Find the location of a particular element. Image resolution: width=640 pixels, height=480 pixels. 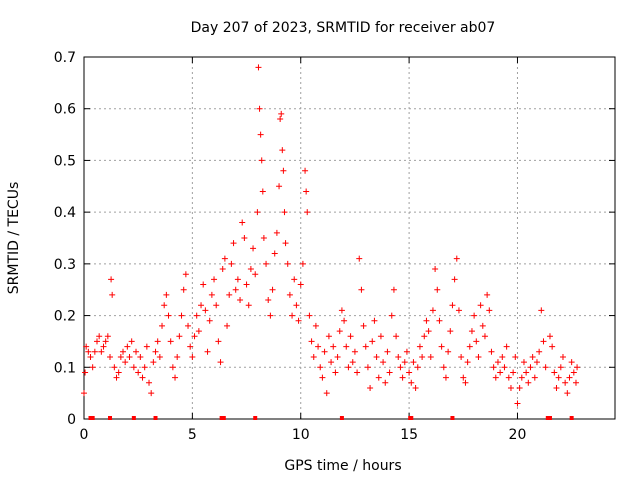

y-tick-label: 0.6 is located at coordinates (65, 110).